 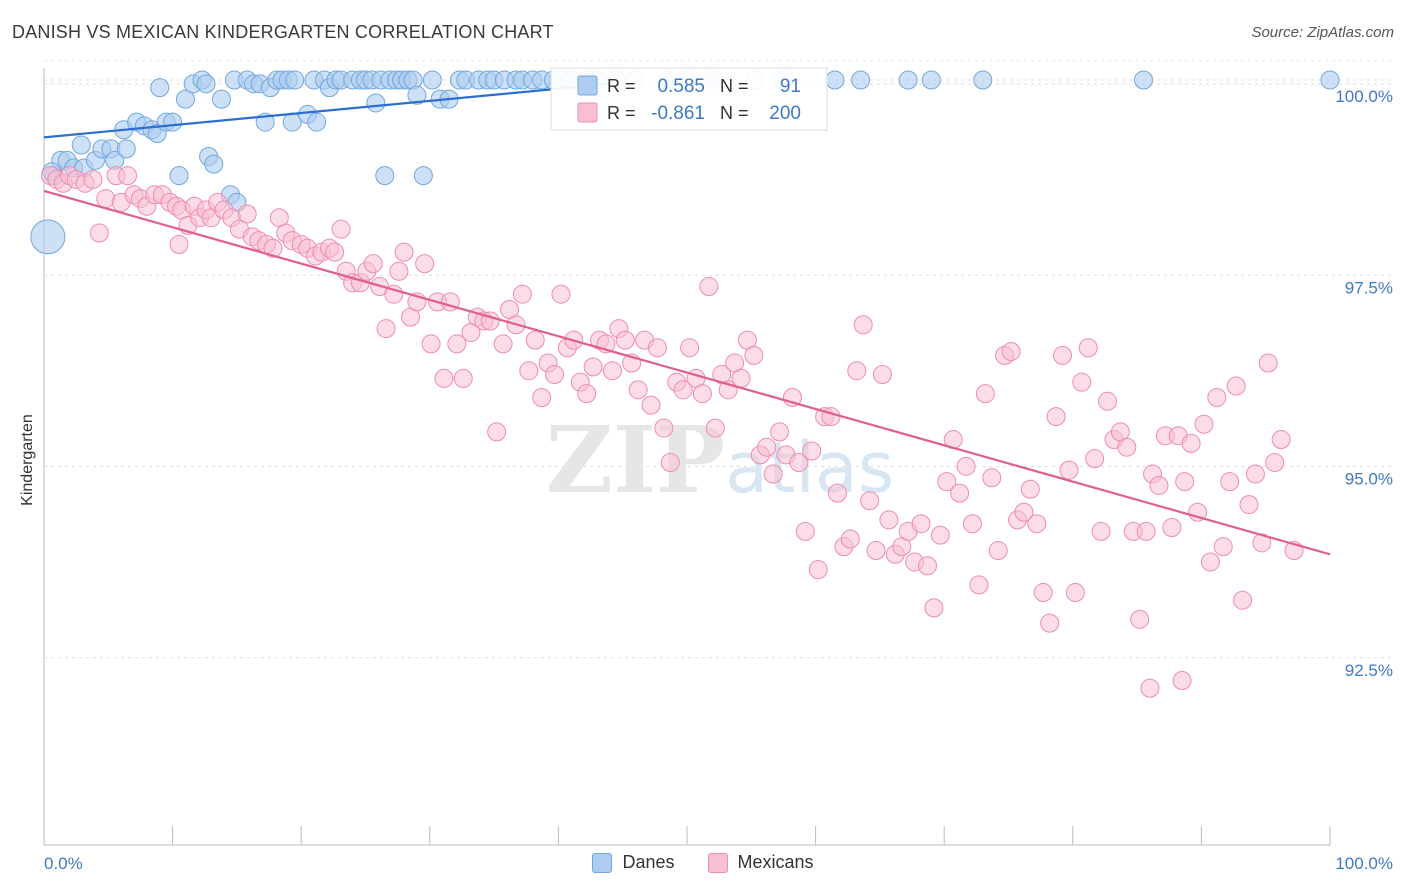 I want to click on legend-item-mexicans: Mexicans, so click(x=760, y=862).